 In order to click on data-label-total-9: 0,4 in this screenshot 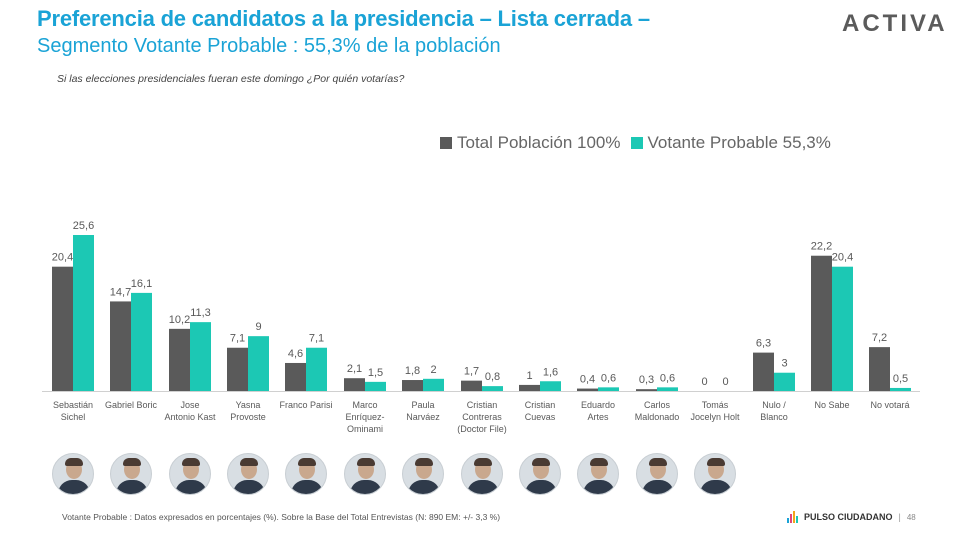, I will do `click(587, 380)`.